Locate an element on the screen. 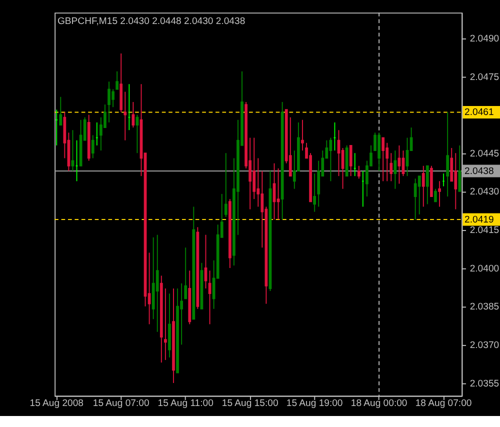 The height and width of the screenshot is (427, 500). x-tick-label: 15 Aug 11:00 is located at coordinates (186, 403).